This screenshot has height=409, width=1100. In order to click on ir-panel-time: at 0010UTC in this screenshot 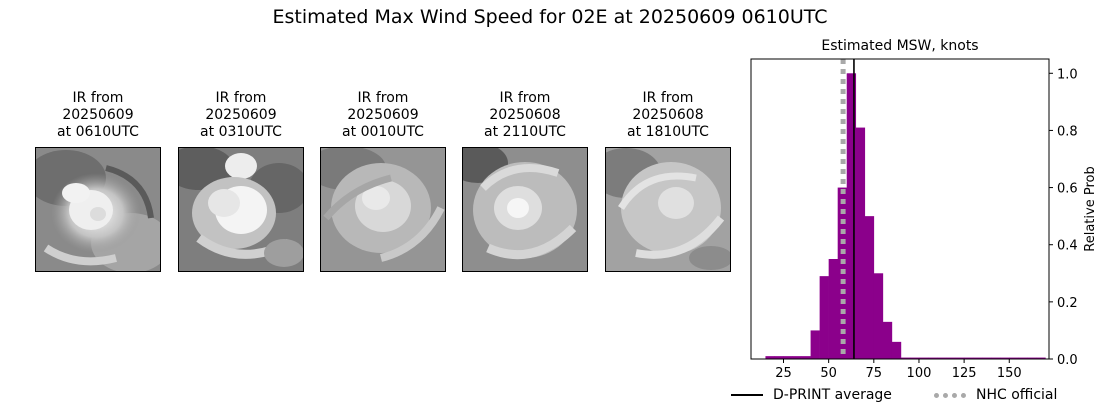, I will do `click(383, 132)`.